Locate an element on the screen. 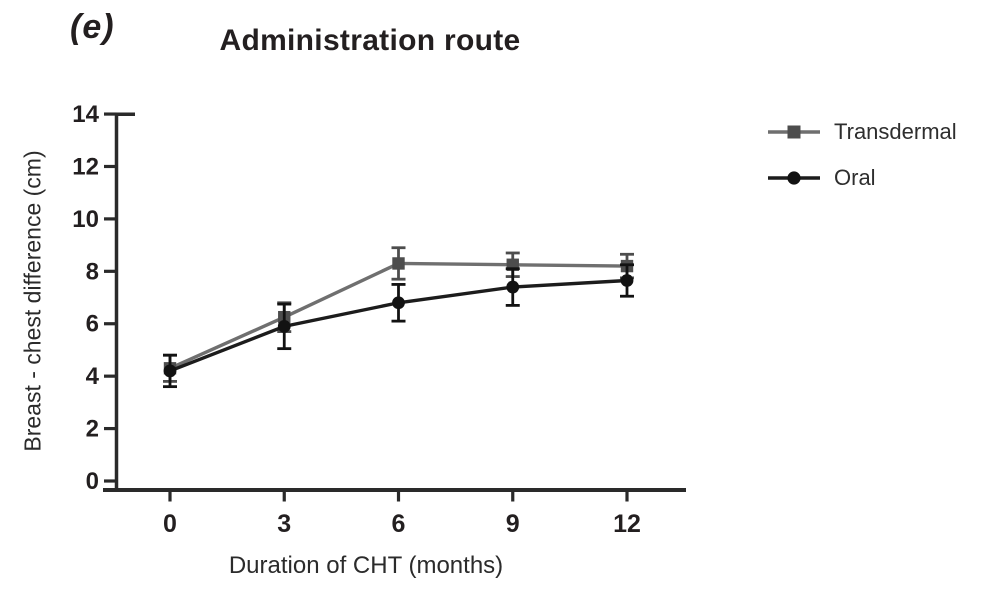  y-tick-label: 6 is located at coordinates (92, 324).